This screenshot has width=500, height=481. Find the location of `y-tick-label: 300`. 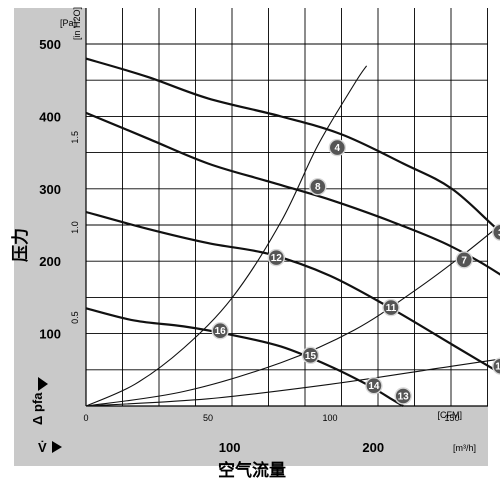

y-tick-label: 300 is located at coordinates (50, 189).